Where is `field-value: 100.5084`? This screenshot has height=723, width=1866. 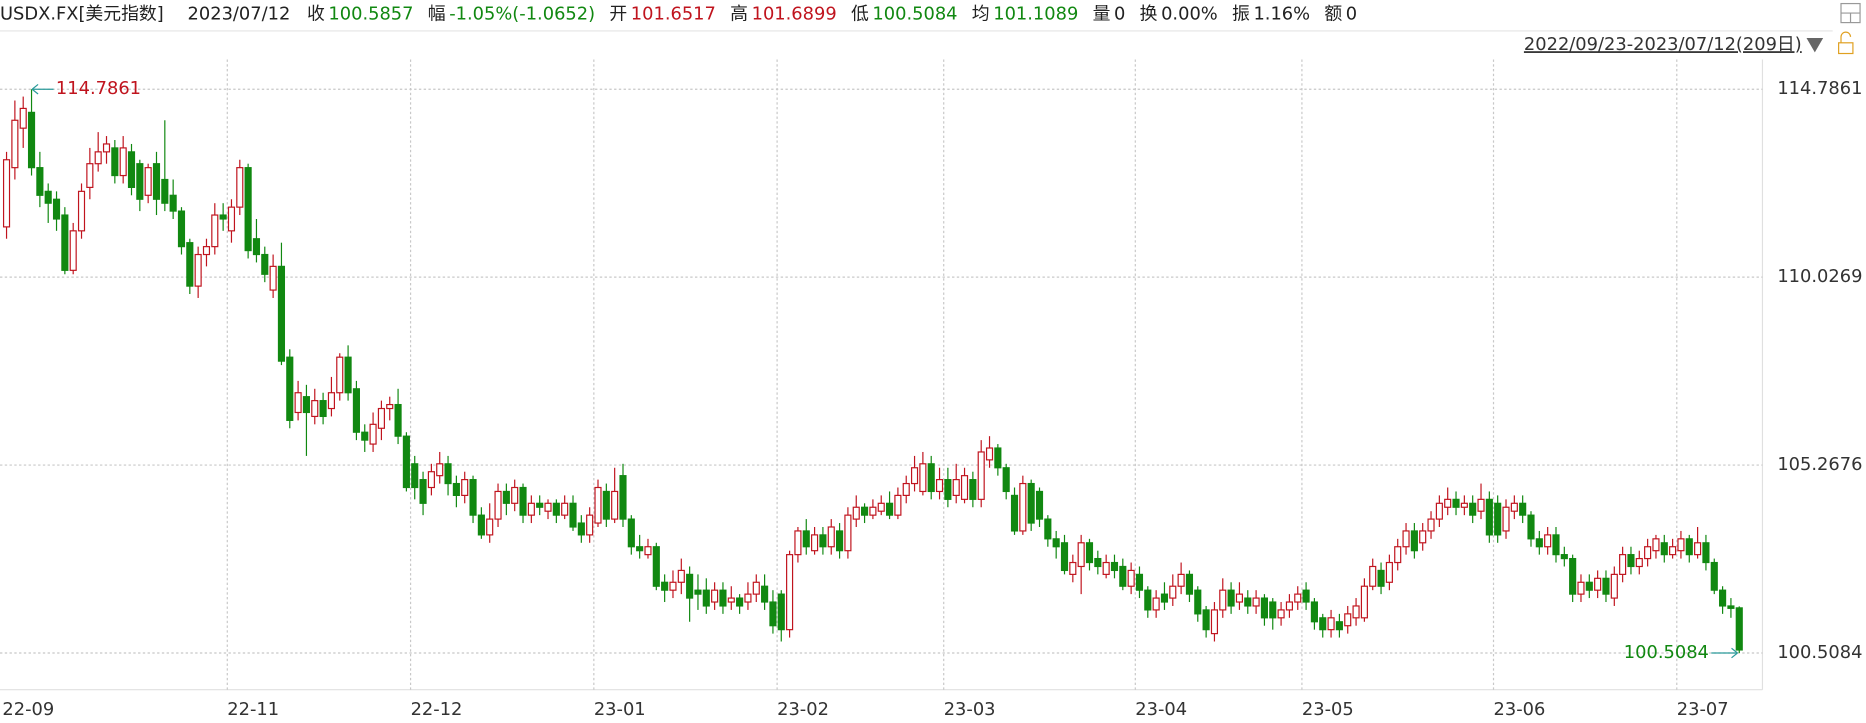
field-value: 100.5084 is located at coordinates (914, 13).